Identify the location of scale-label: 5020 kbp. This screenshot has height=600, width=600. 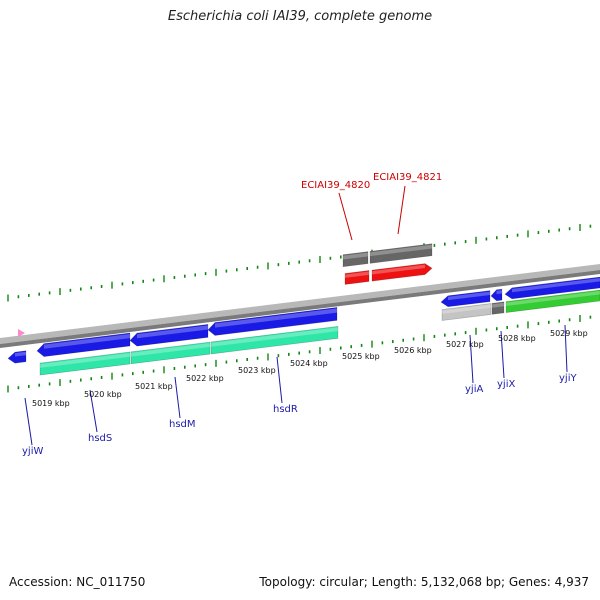
(103, 394).